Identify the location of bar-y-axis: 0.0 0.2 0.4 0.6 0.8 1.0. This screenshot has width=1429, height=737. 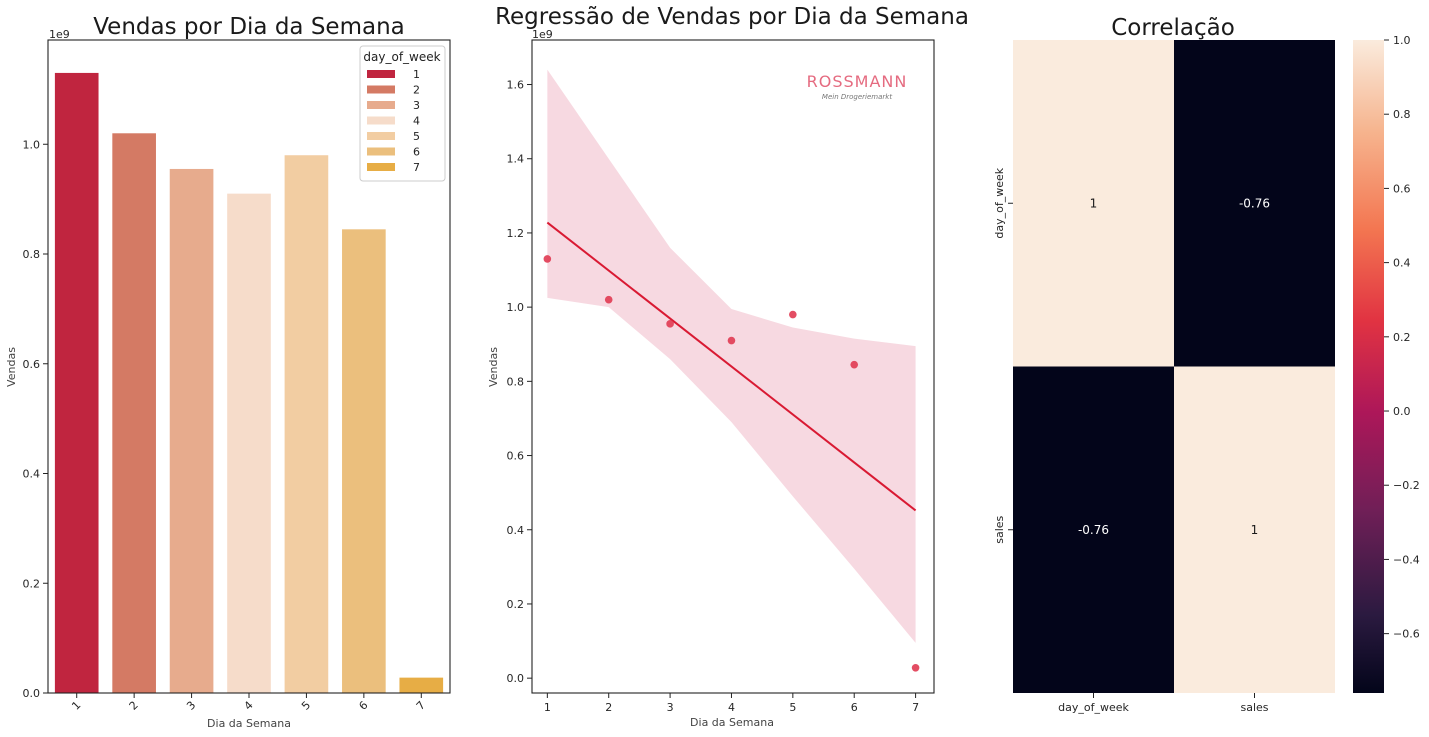
(35, 419).